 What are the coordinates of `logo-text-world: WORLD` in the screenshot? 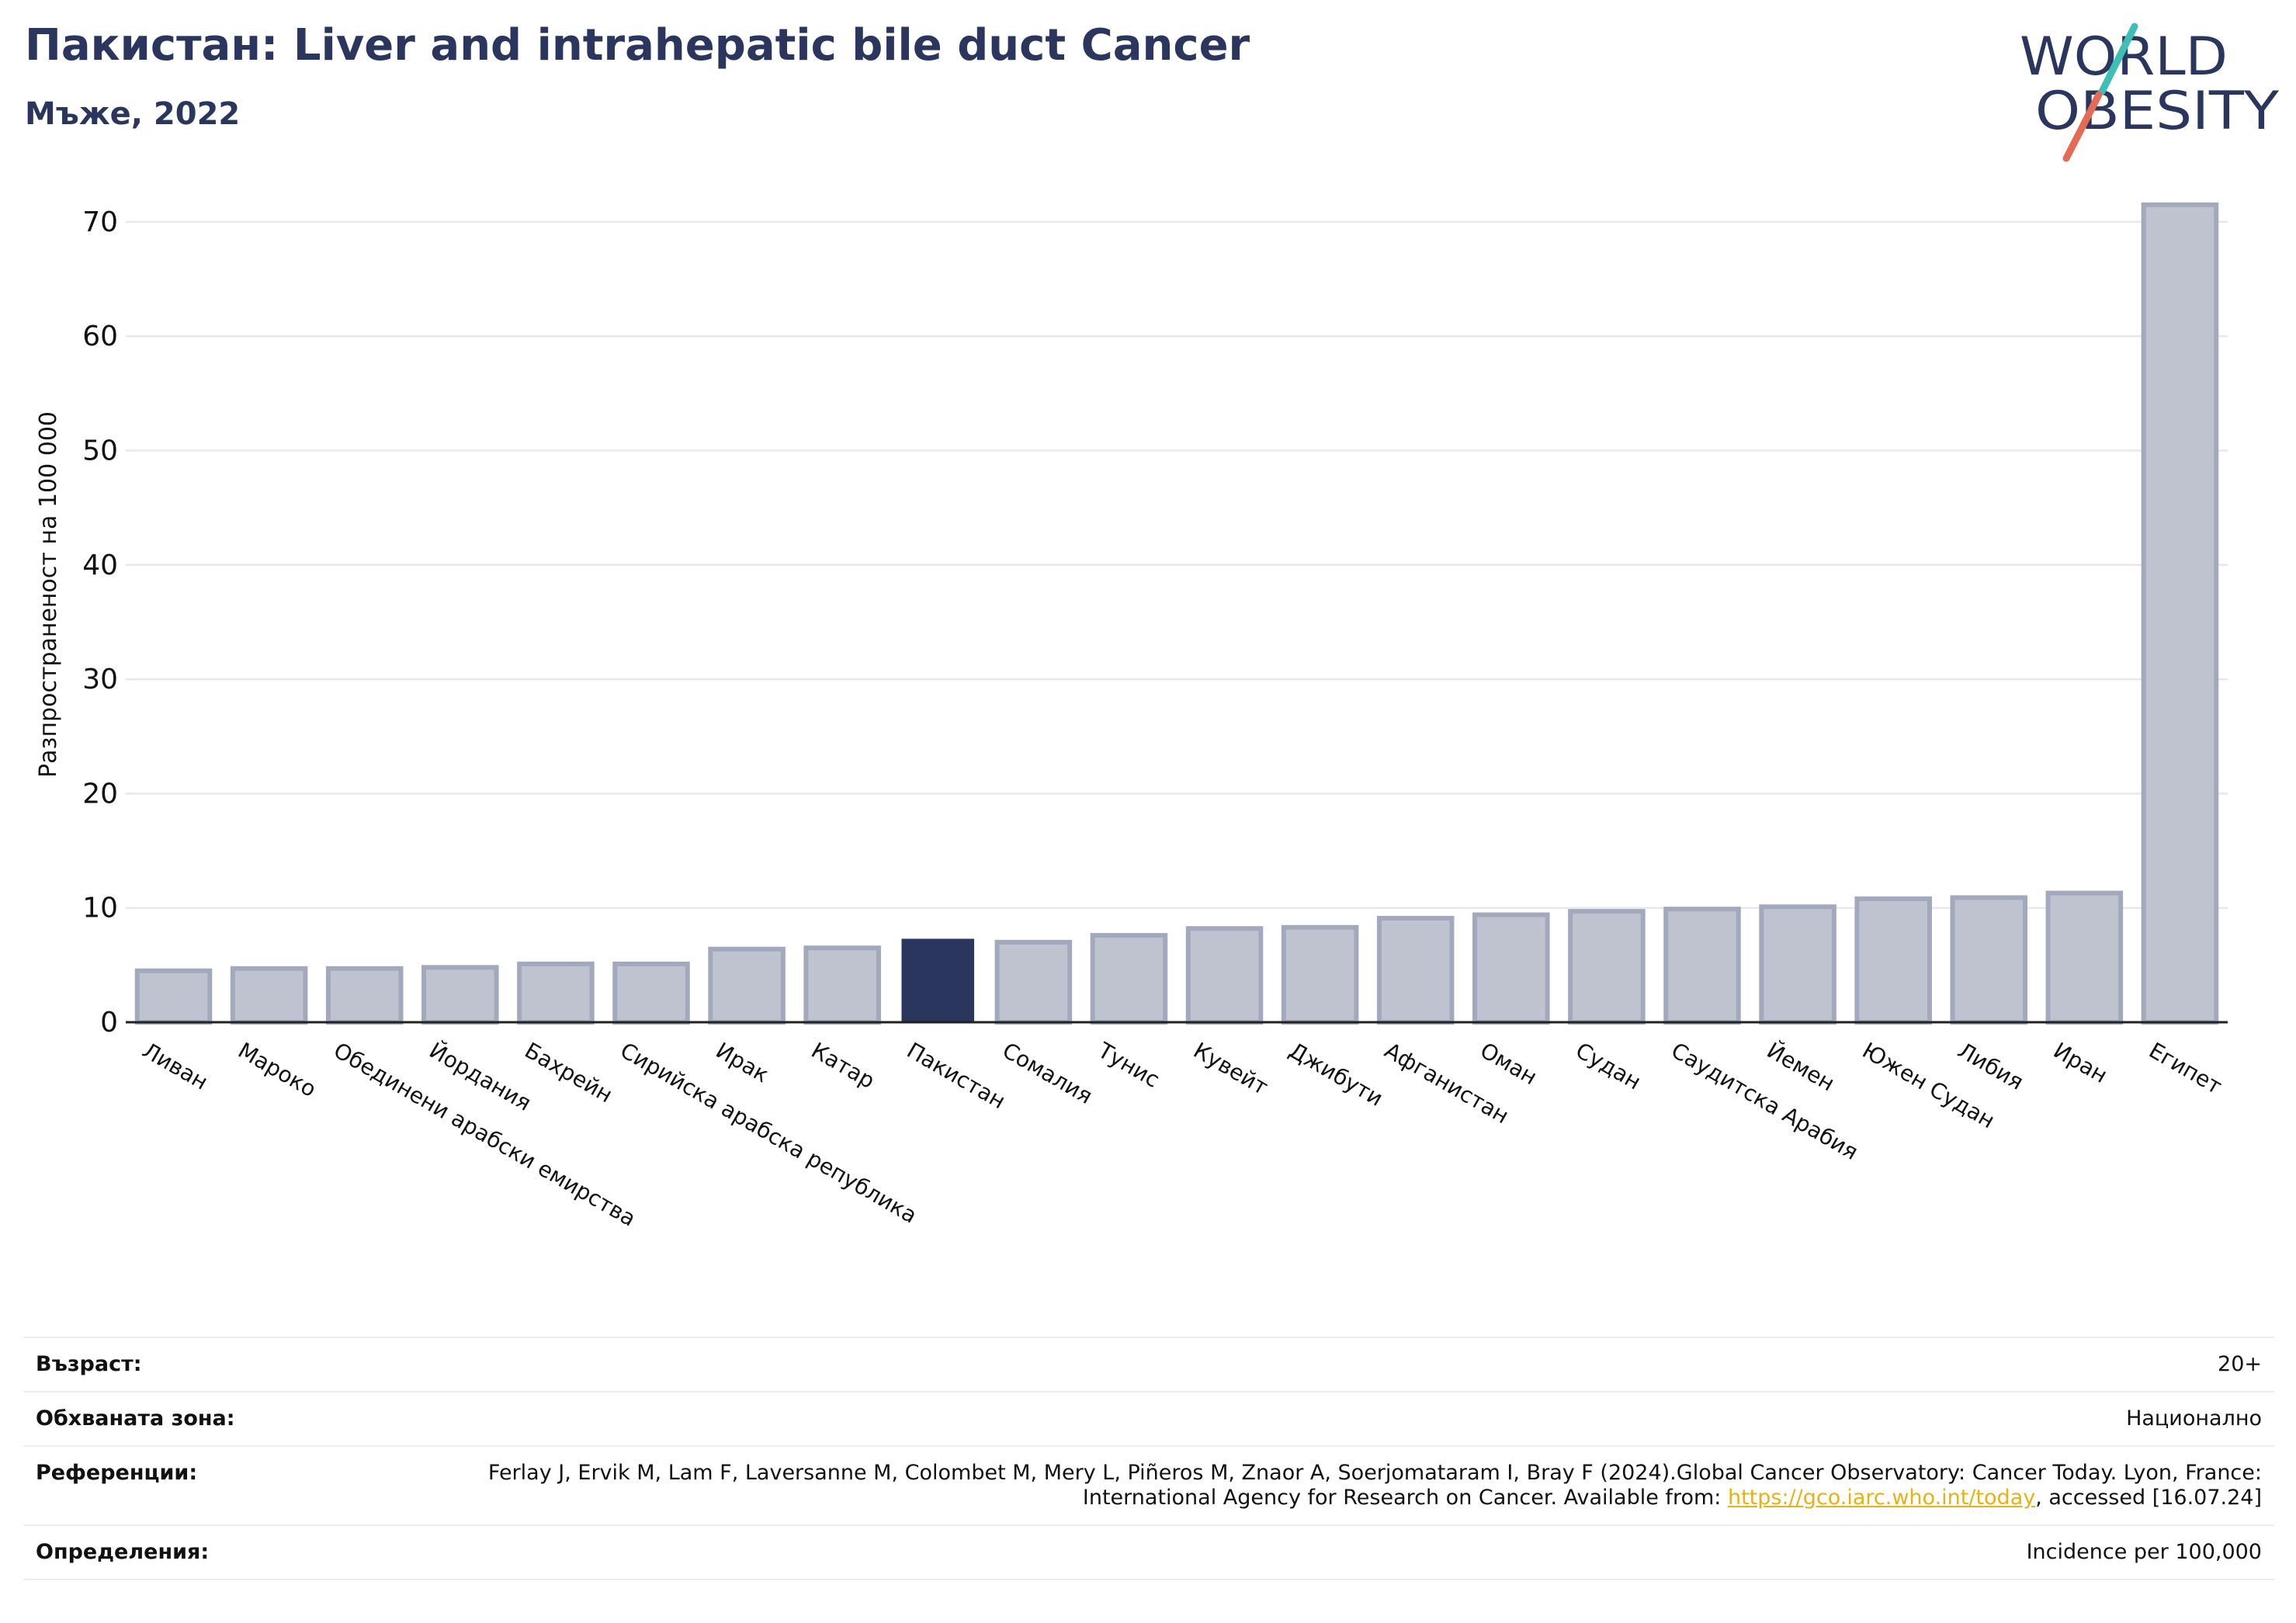 It's located at (2124, 57).